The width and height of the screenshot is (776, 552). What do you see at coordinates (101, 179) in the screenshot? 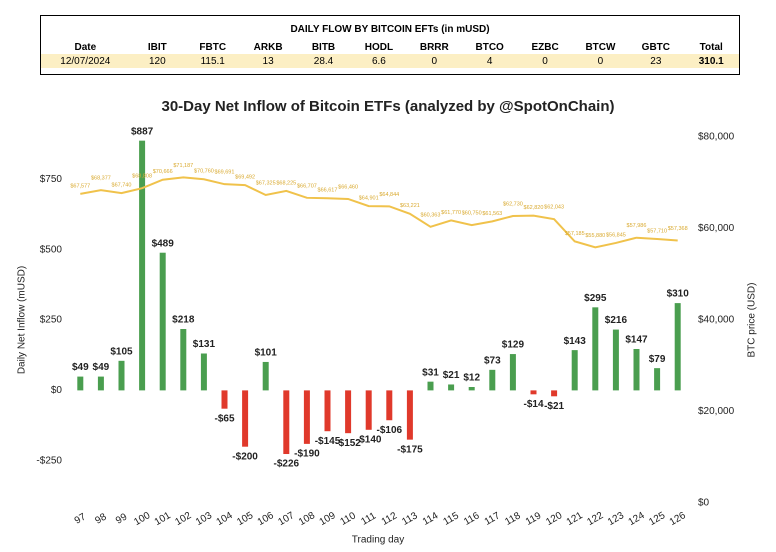
I see `price-label: $68,377` at bounding box center [101, 179].